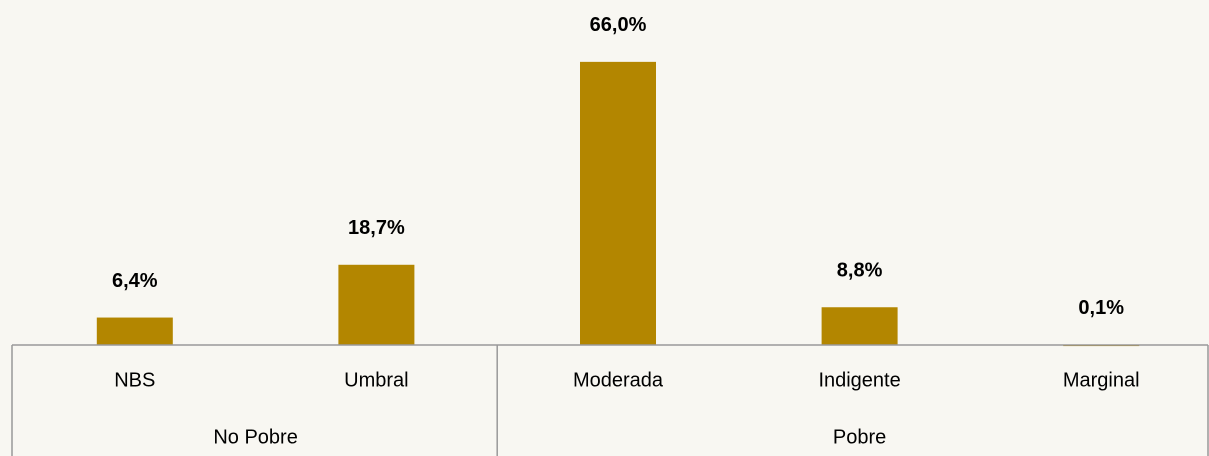 This screenshot has width=1209, height=456. I want to click on data-label: 18,7%, so click(376, 228).